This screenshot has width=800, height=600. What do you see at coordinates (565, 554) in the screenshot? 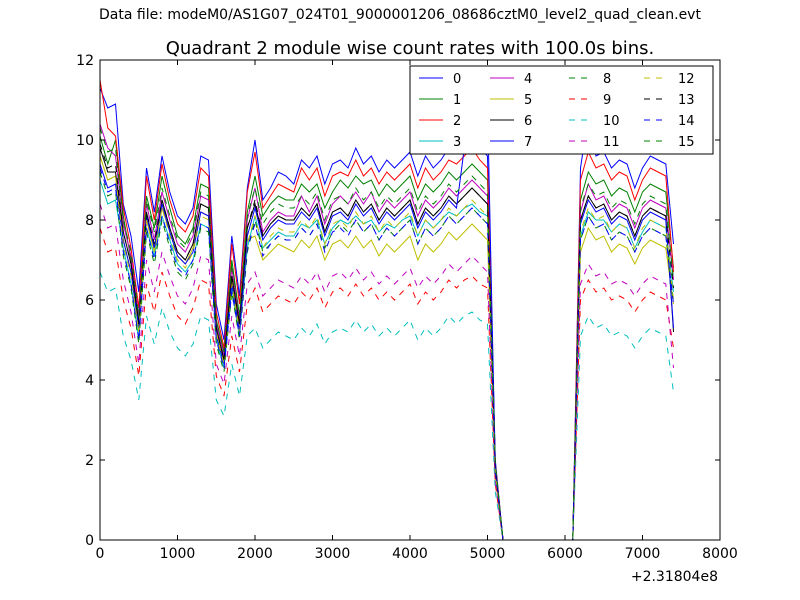
I see `x-tick-label: 6000` at bounding box center [565, 554].